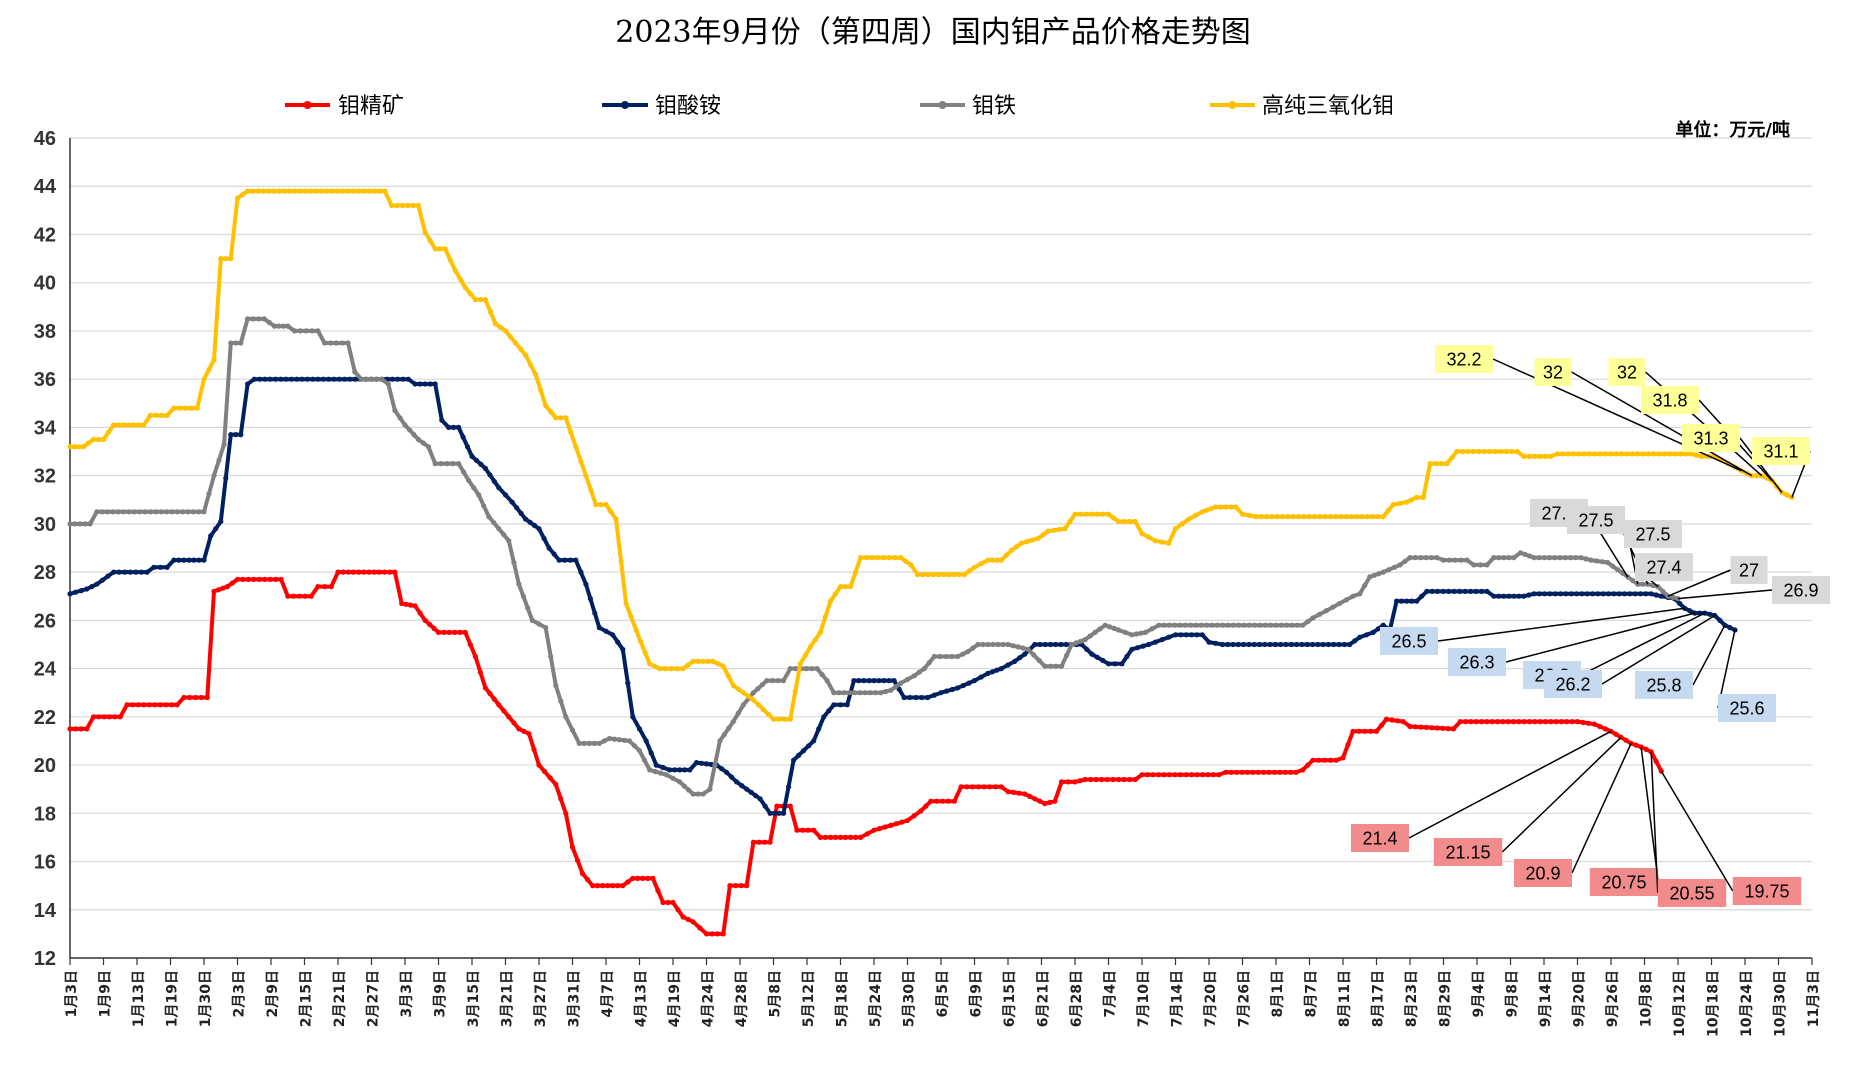  What do you see at coordinates (1732, 130) in the screenshot?
I see `unit-label: 单位：万元/吨` at bounding box center [1732, 130].